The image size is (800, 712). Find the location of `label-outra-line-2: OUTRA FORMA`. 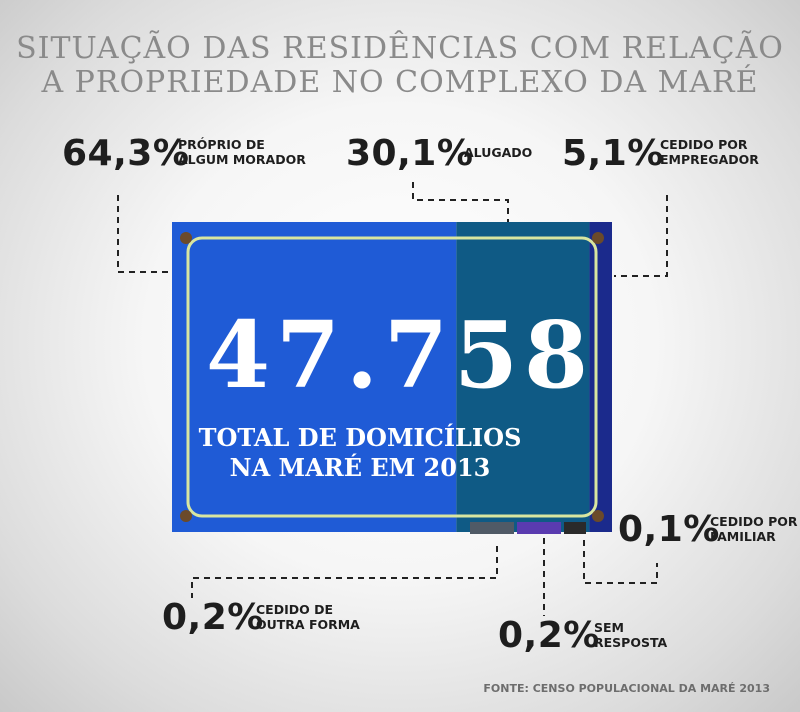

label-outra-line-2: OUTRA FORMA is located at coordinates (308, 624).